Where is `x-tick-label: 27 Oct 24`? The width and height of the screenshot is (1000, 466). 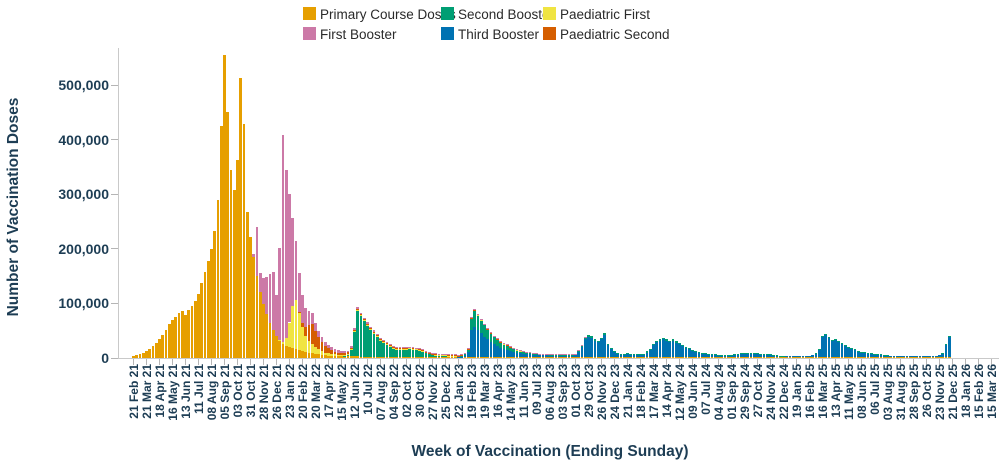
x-tick-label: 27 Oct 24 is located at coordinates (758, 391).